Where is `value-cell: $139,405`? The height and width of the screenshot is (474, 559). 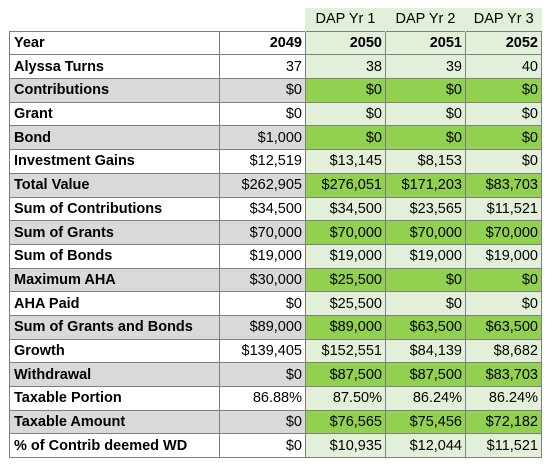 value-cell: $139,405 is located at coordinates (262, 351).